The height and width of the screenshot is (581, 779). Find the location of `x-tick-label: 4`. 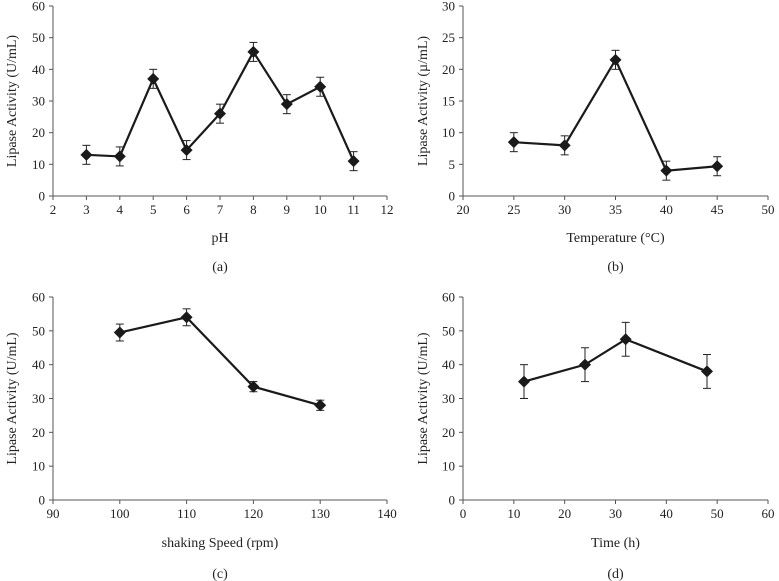

x-tick-label: 4 is located at coordinates (120, 209).